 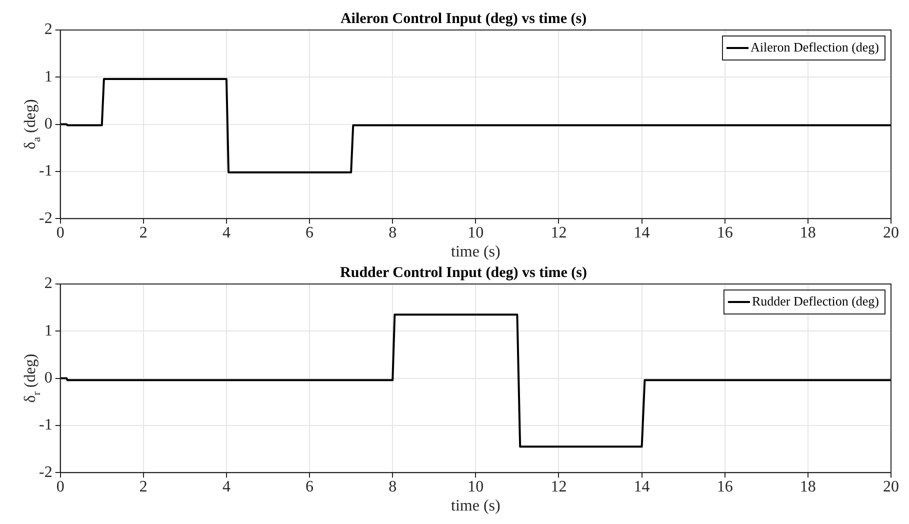 What do you see at coordinates (32, 124) in the screenshot?
I see `y-axis-title: δa (deg)` at bounding box center [32, 124].